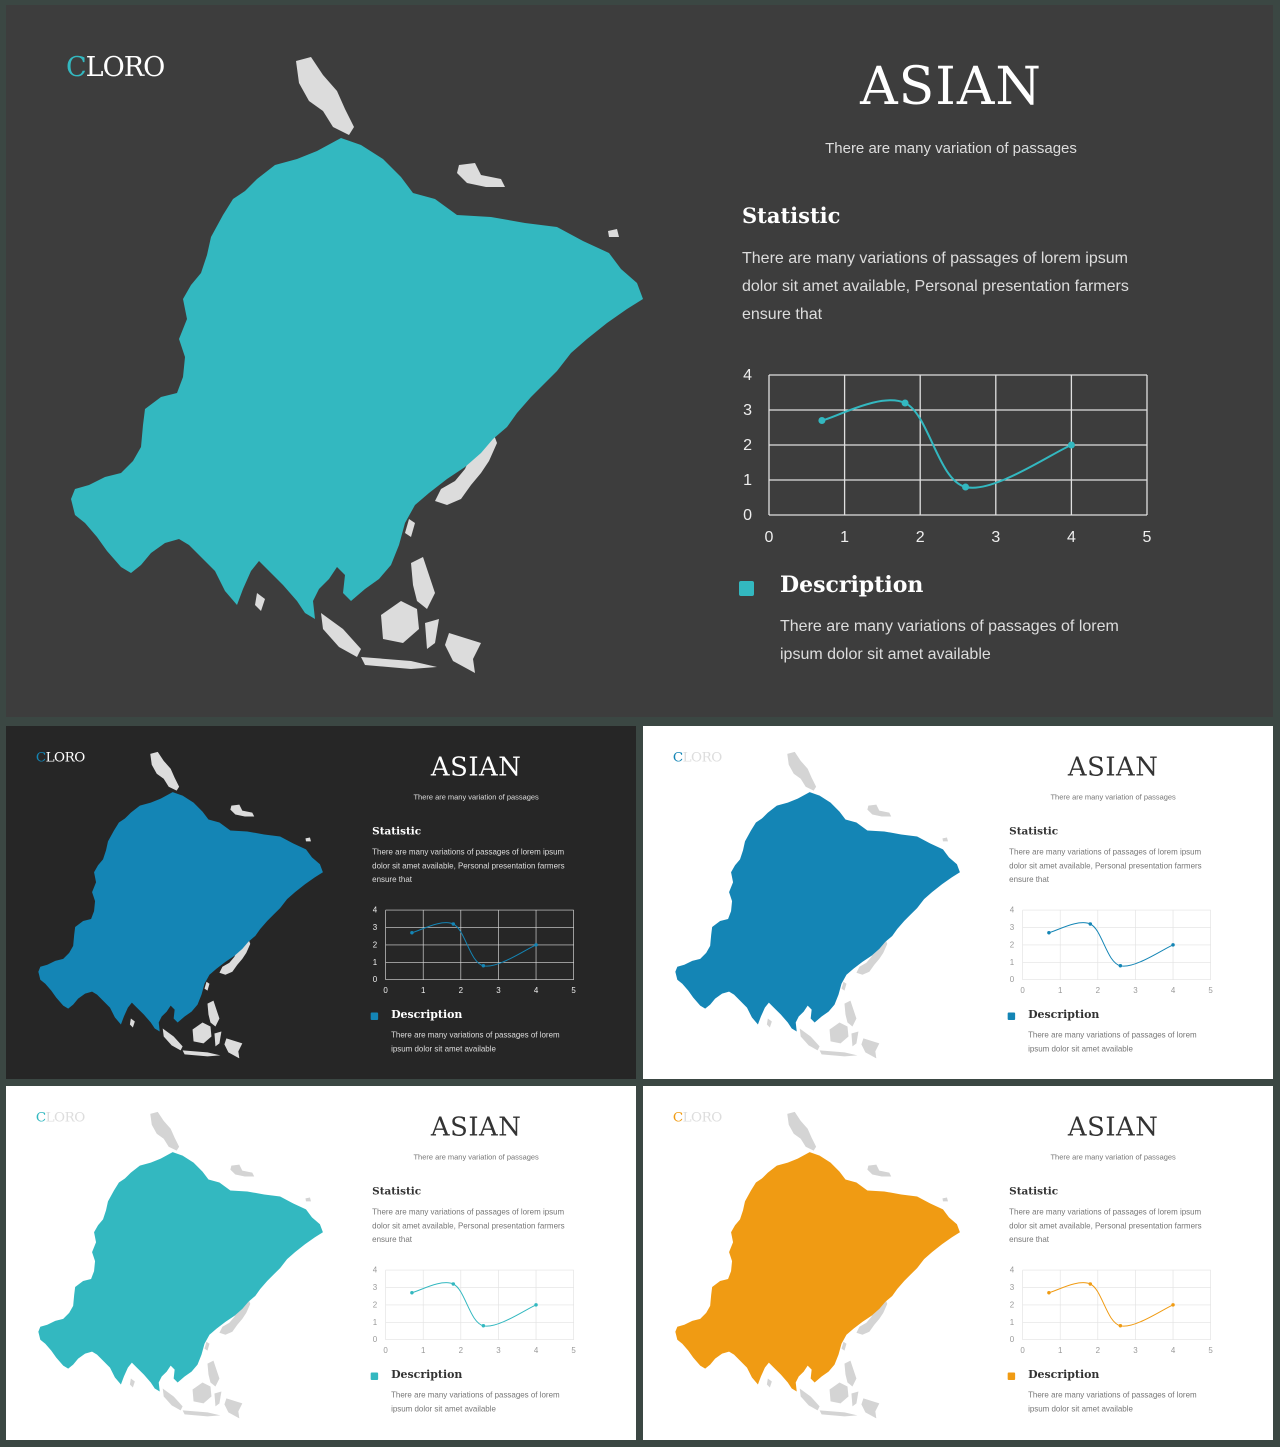  I want to click on slide-dark-blue: CLORO ASIAN There are many variat, so click(321, 902).